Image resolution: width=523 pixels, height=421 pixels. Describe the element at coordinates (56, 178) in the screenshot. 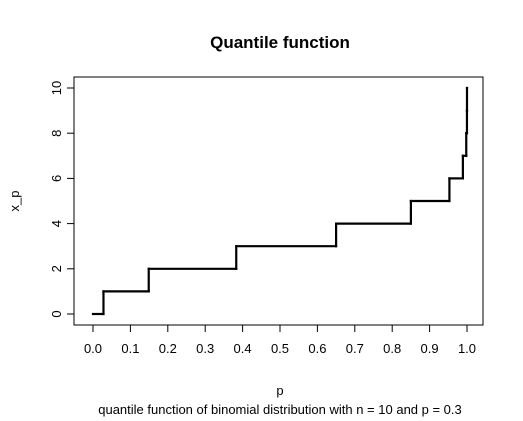

I see `y-tick-label: 6` at that location.